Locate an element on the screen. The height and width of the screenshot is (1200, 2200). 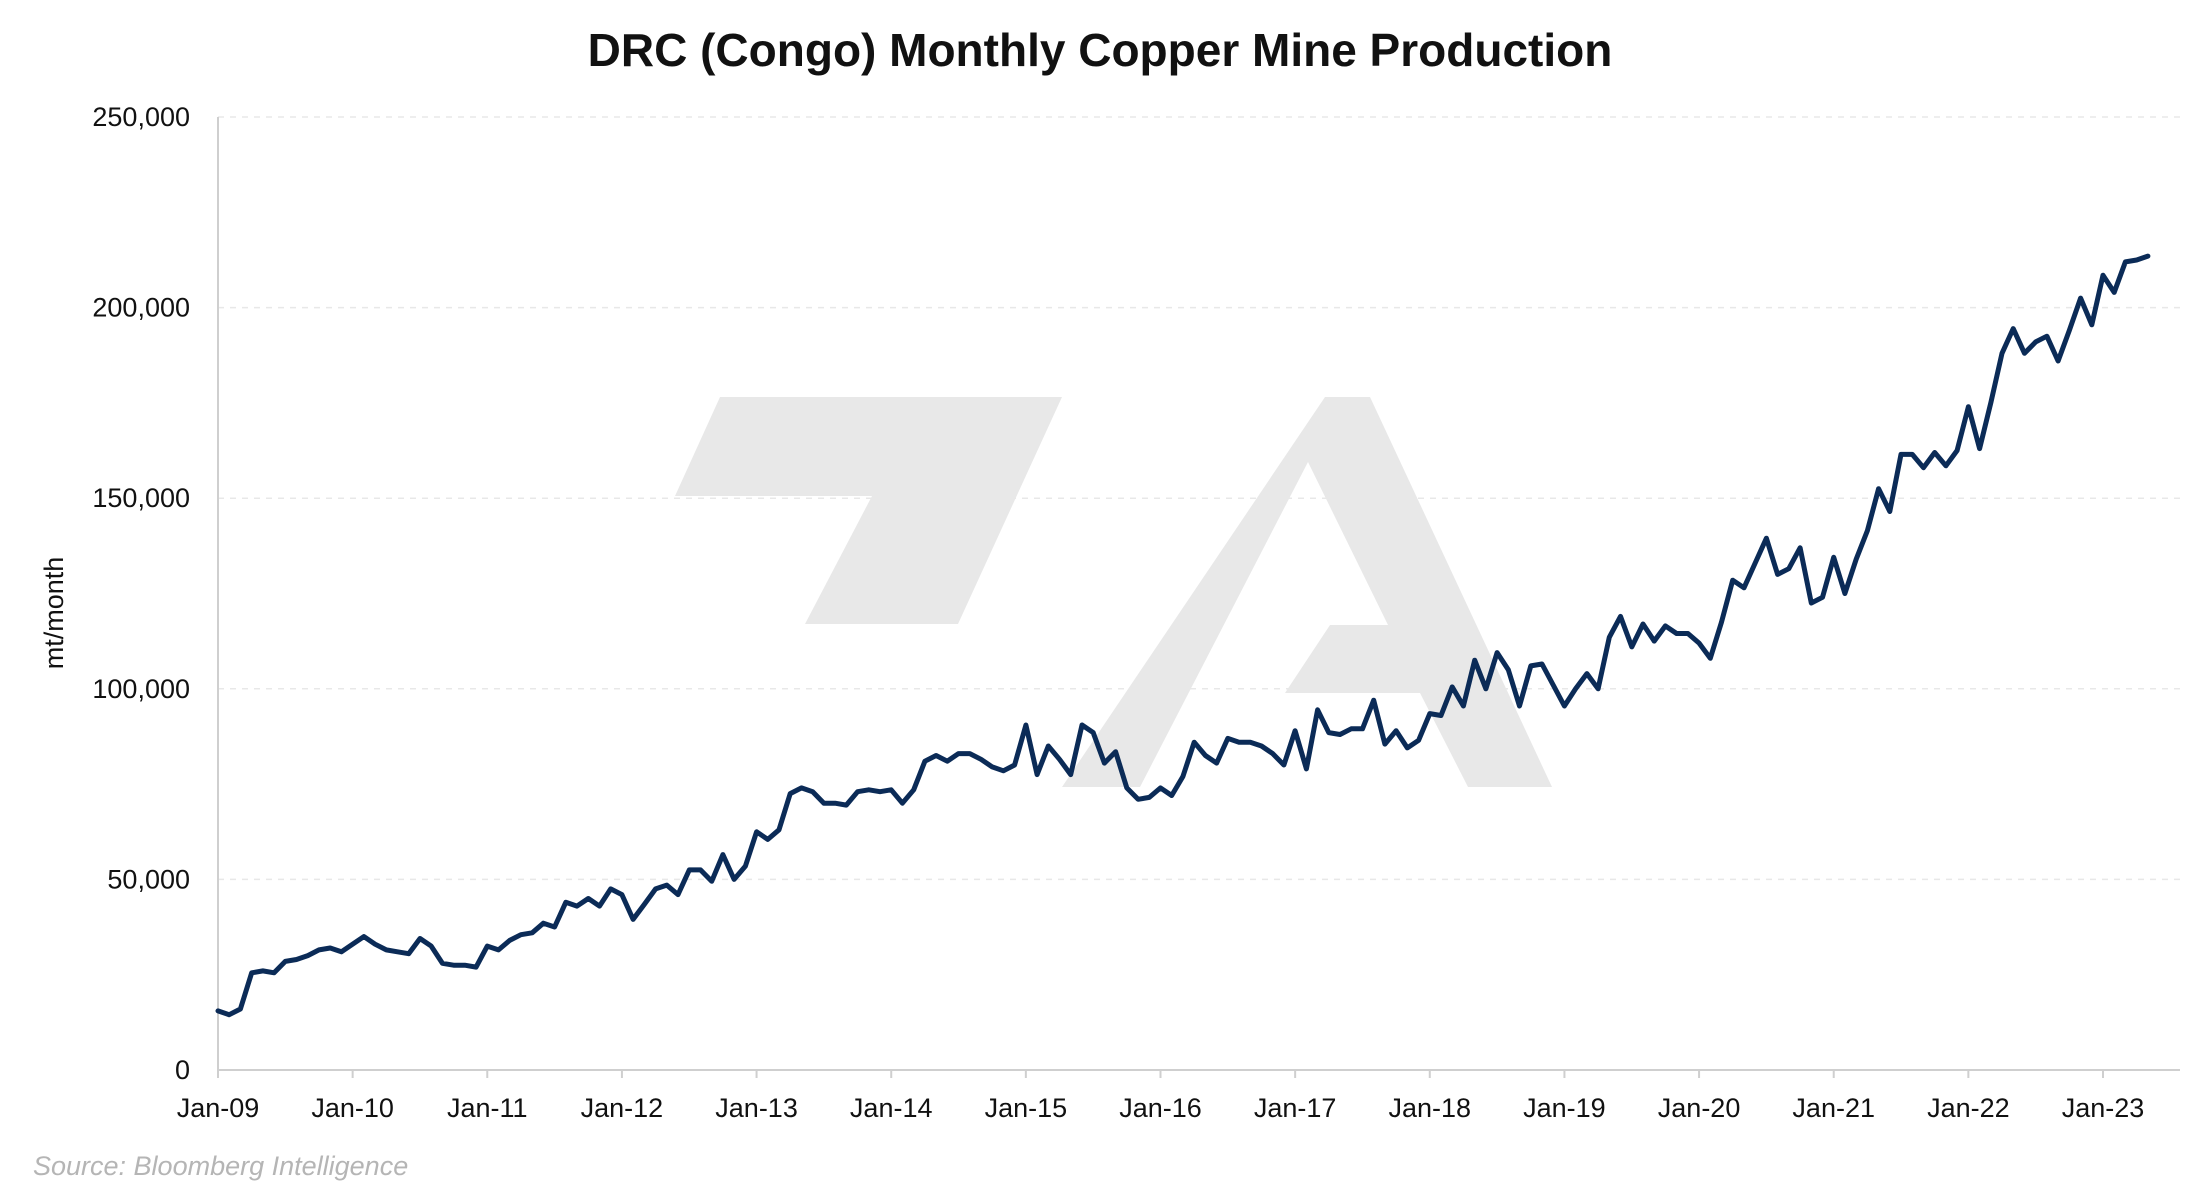
y-tick-label: 200,000 is located at coordinates (141, 308).